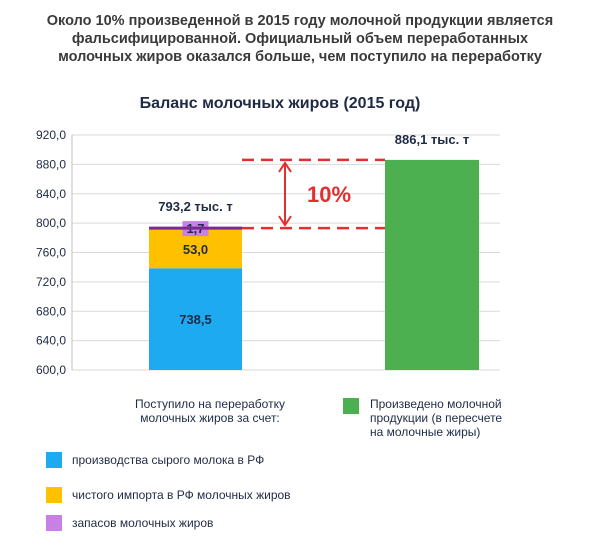 This screenshot has height=540, width=597. What do you see at coordinates (54, 460) in the screenshot?
I see `legend-swatch-raw-milk` at bounding box center [54, 460].